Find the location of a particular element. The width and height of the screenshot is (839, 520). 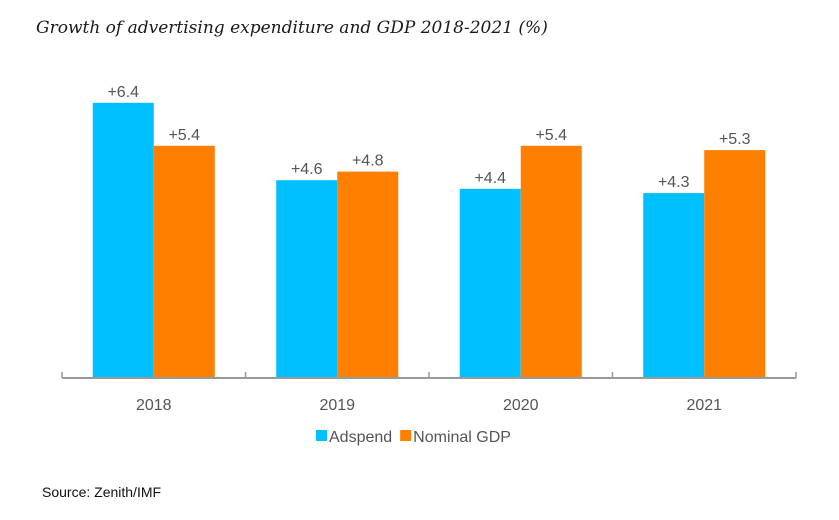

x-tick-label: 2019 is located at coordinates (337, 405).